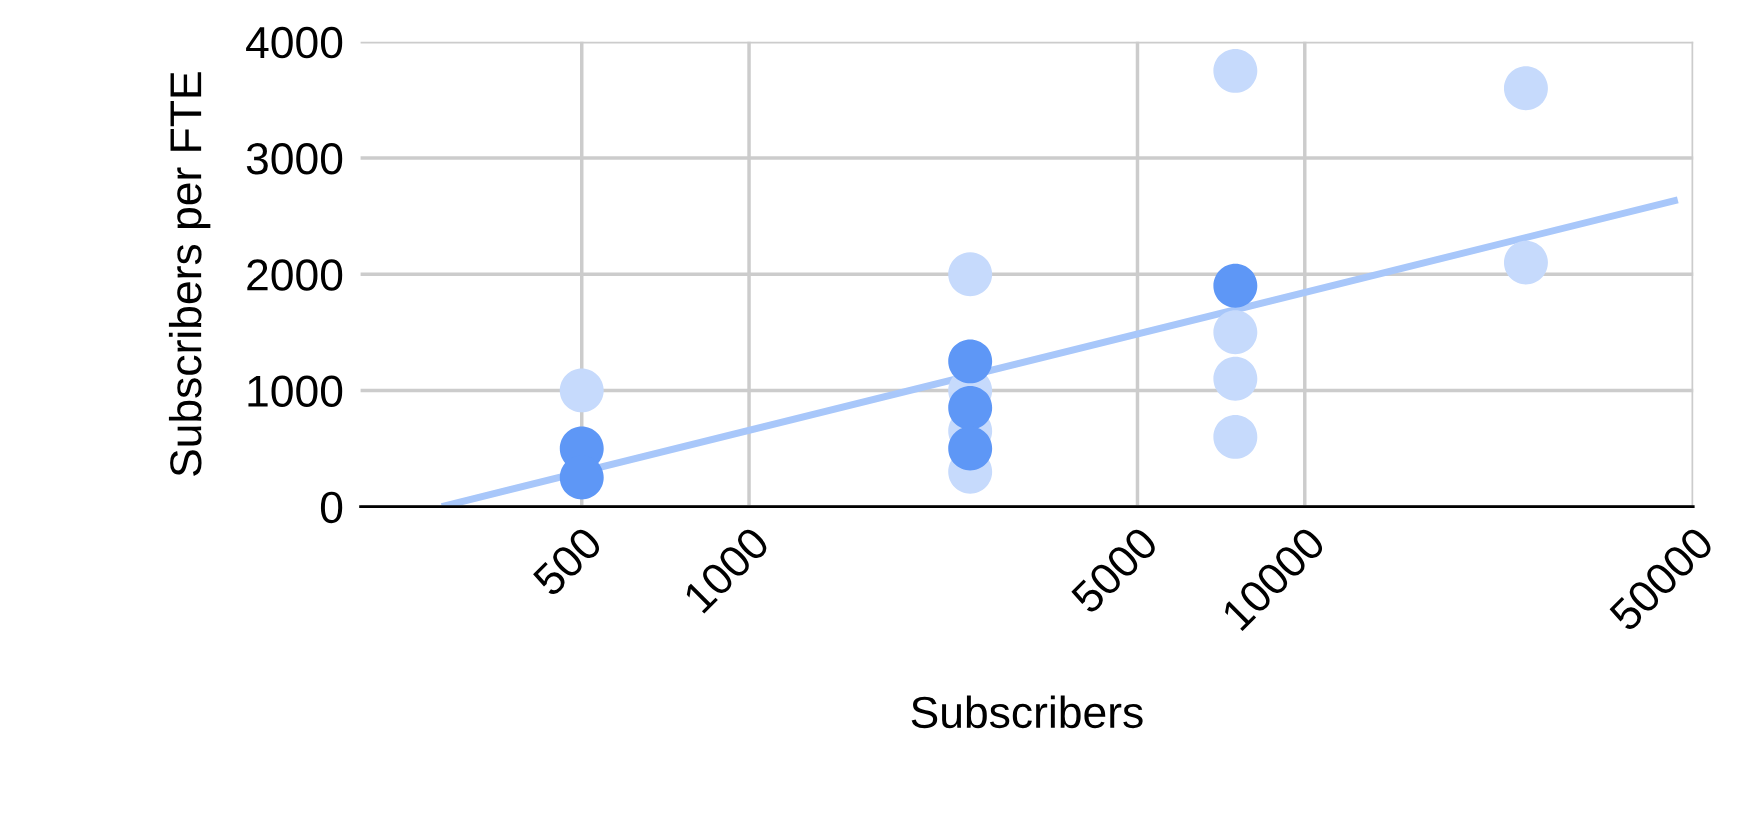 The image size is (1742, 836). What do you see at coordinates (295, 391) in the screenshot?
I see `y-tick-label: 1000` at bounding box center [295, 391].